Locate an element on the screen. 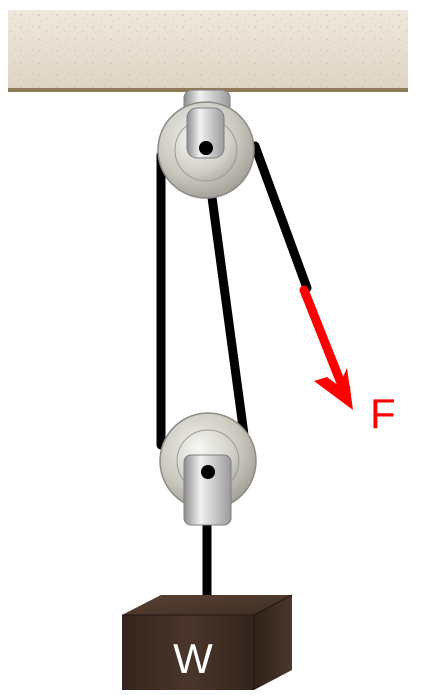 The image size is (422, 695). force-arrow is located at coordinates (326, 347).